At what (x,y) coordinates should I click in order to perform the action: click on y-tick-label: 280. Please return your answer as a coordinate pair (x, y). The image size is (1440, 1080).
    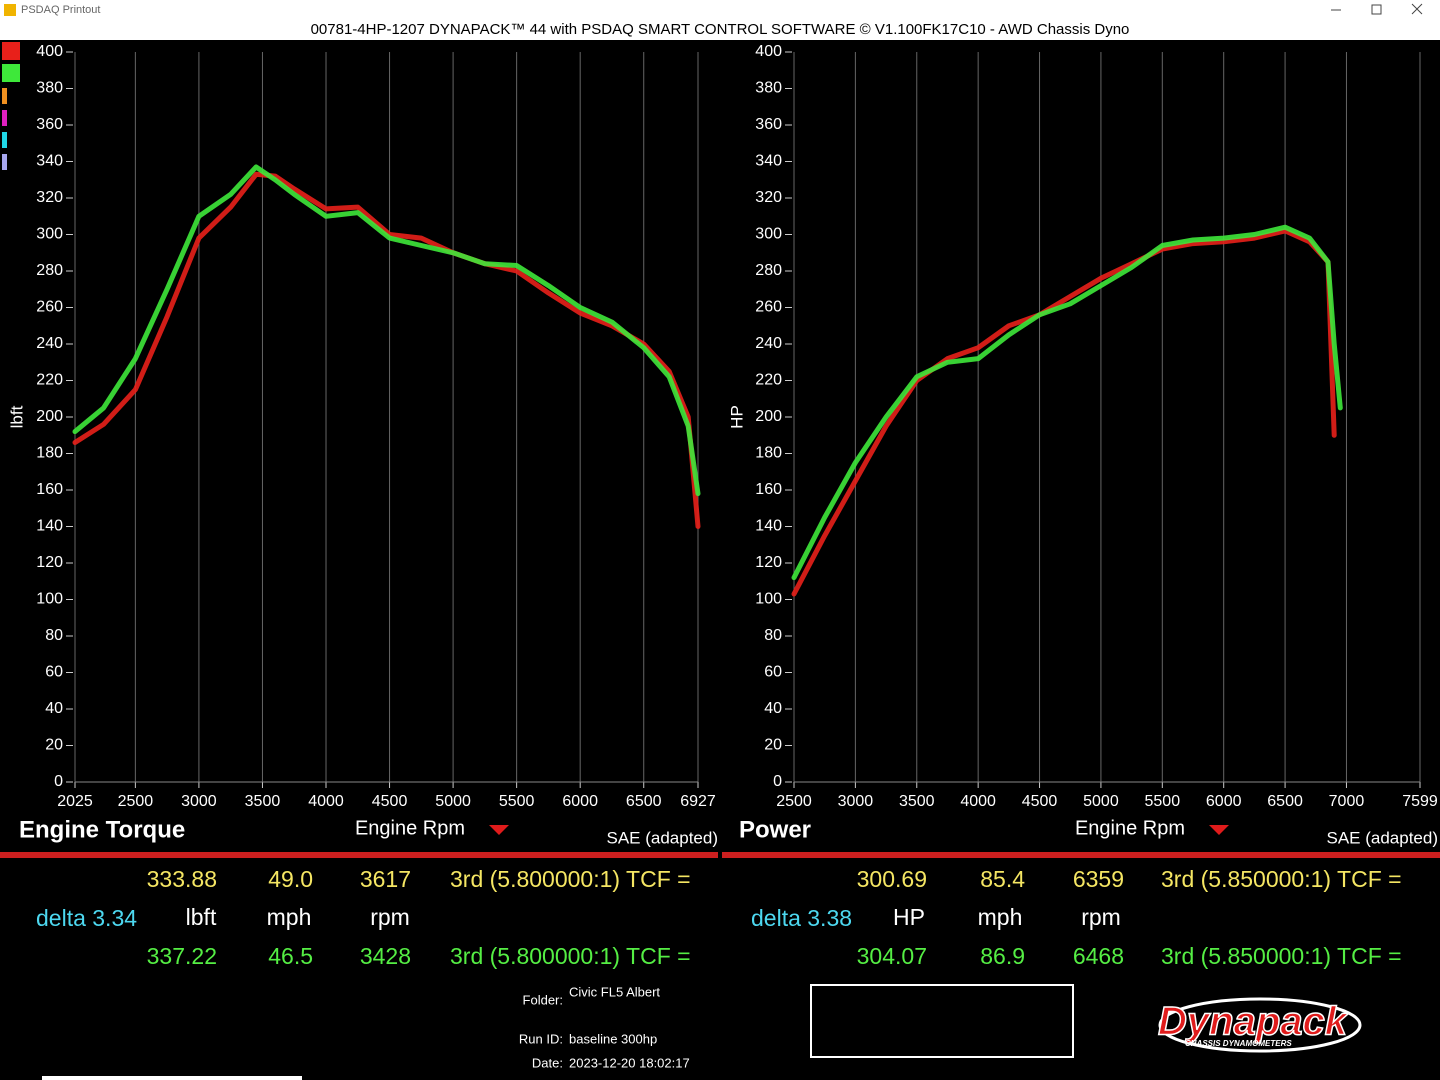
    Looking at the image, I should click on (768, 270).